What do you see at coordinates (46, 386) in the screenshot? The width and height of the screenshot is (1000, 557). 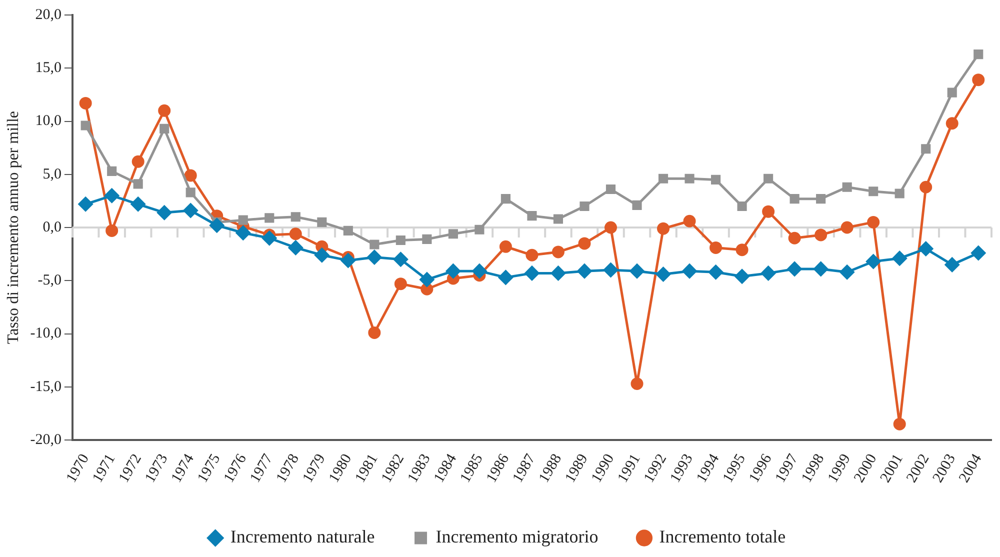 I see `y-tick-label: -15,0` at bounding box center [46, 386].